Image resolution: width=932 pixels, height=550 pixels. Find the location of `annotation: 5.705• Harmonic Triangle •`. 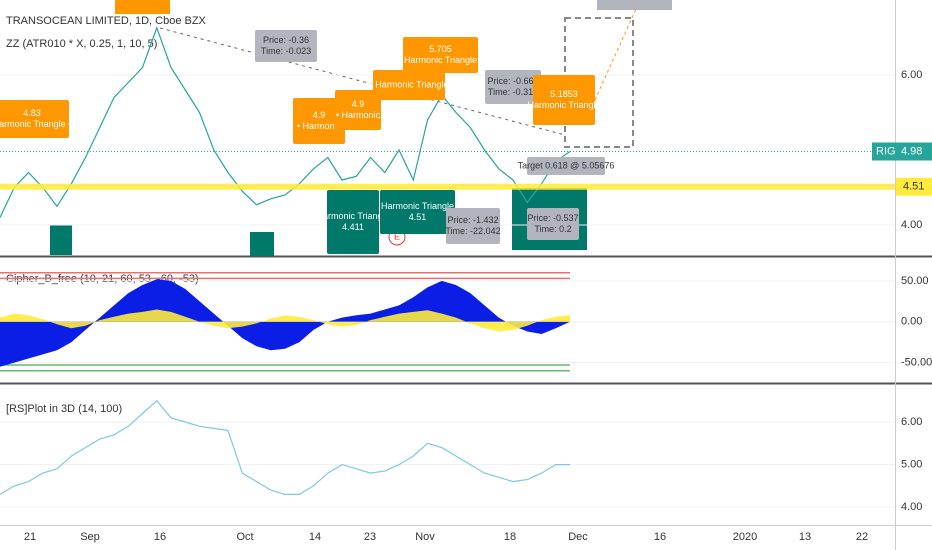

annotation: 5.705• Harmonic Triangle • is located at coordinates (440, 55).